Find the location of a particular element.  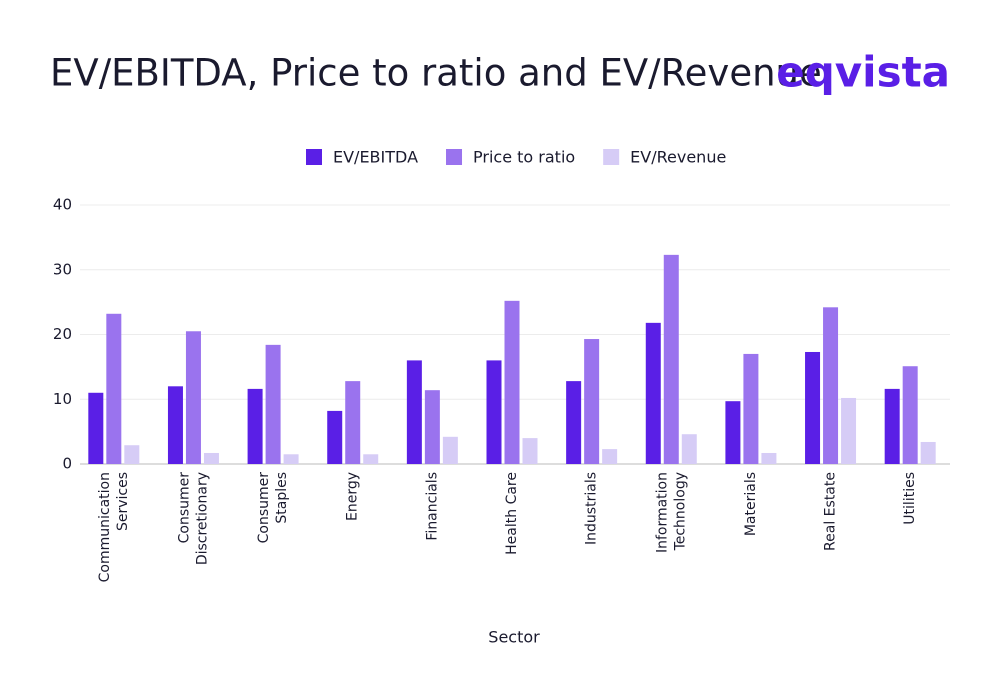

y-tick-label: 0 is located at coordinates (67, 464).